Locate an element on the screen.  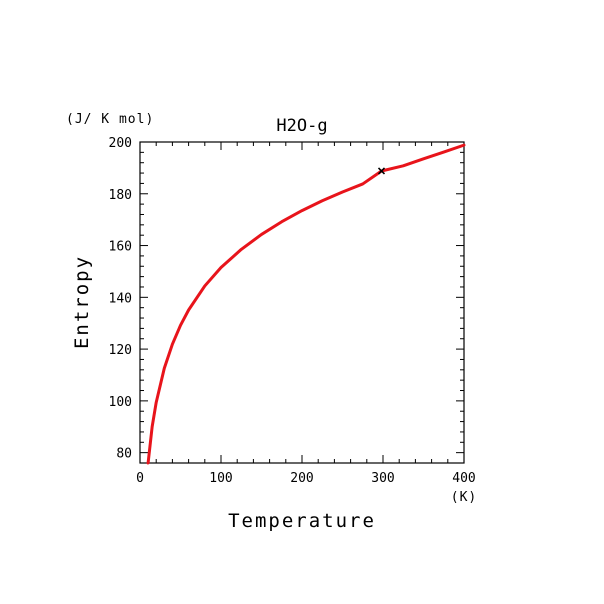
x-unit-label: (K) is located at coordinates (464, 497).